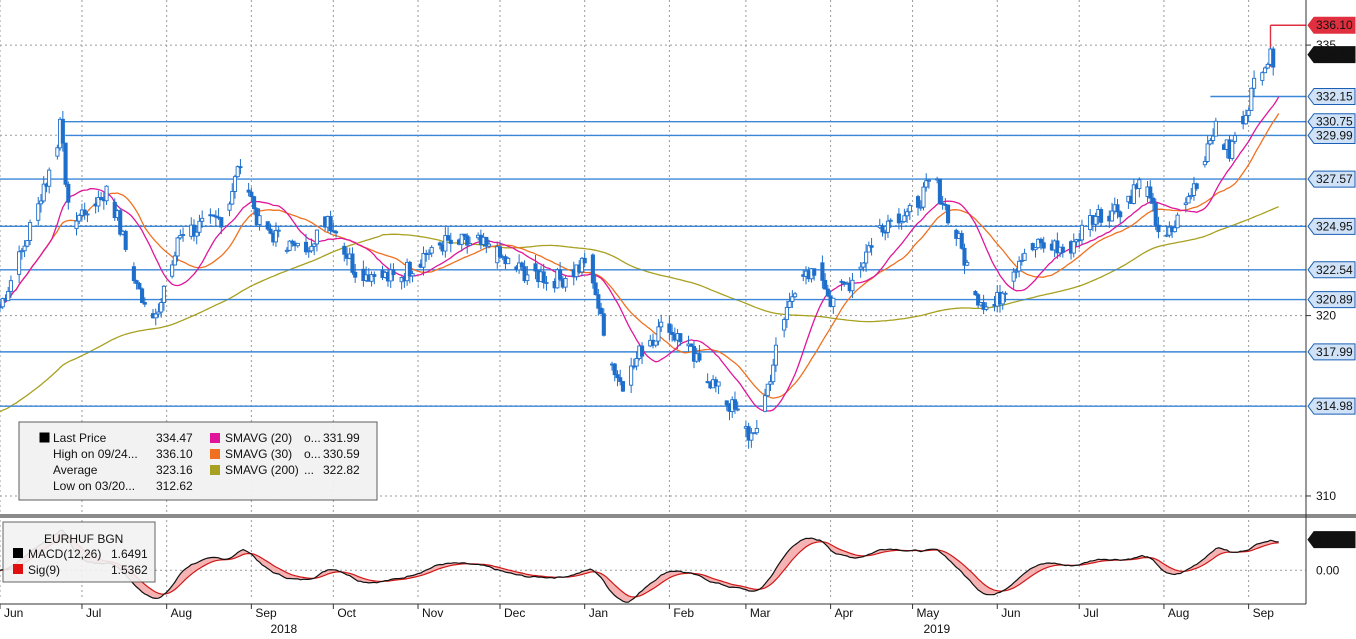 The height and width of the screenshot is (639, 1356). I want to click on tag-level-9-label: 314.98, so click(1334, 406).